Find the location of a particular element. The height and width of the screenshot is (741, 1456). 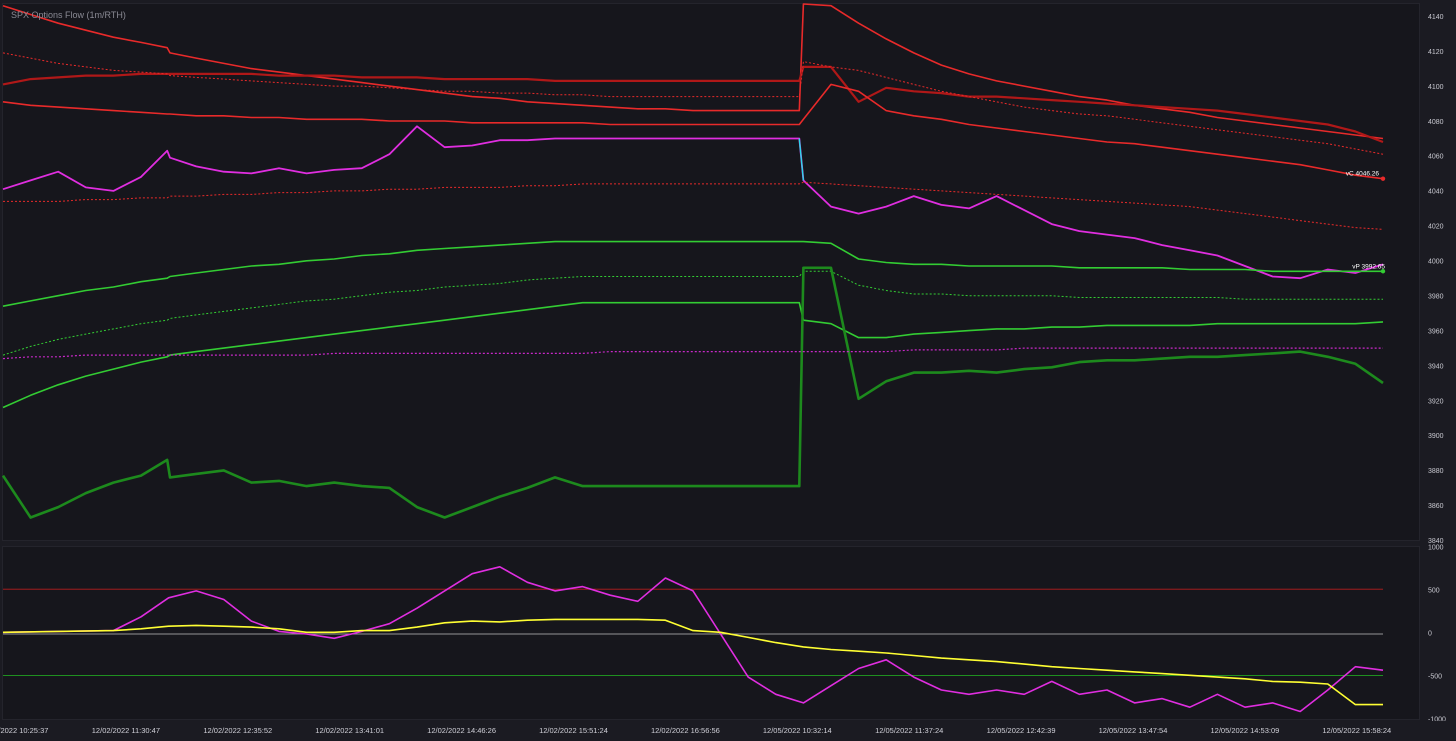

series-yellow is located at coordinates (692, 662).